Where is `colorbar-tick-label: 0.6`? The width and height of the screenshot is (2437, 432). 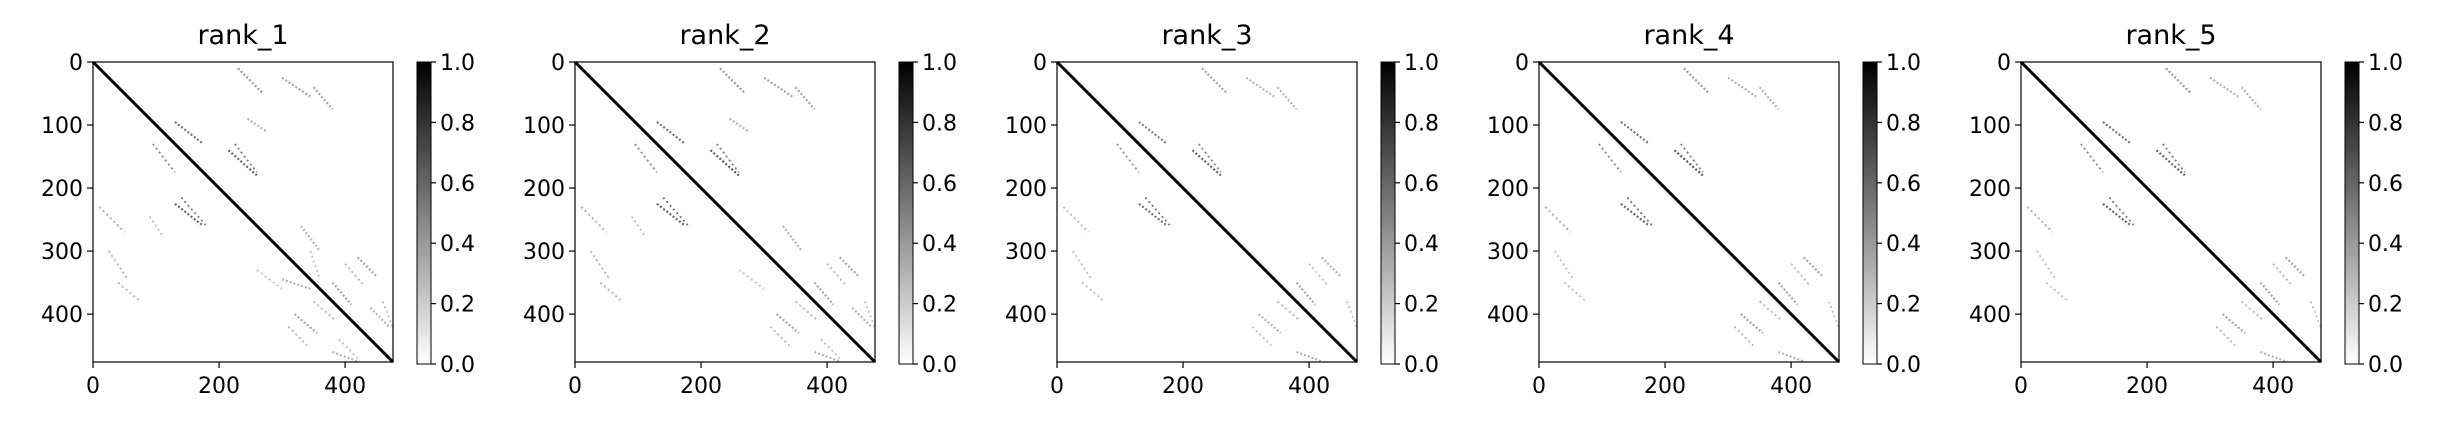
colorbar-tick-label: 0.6 is located at coordinates (457, 184).